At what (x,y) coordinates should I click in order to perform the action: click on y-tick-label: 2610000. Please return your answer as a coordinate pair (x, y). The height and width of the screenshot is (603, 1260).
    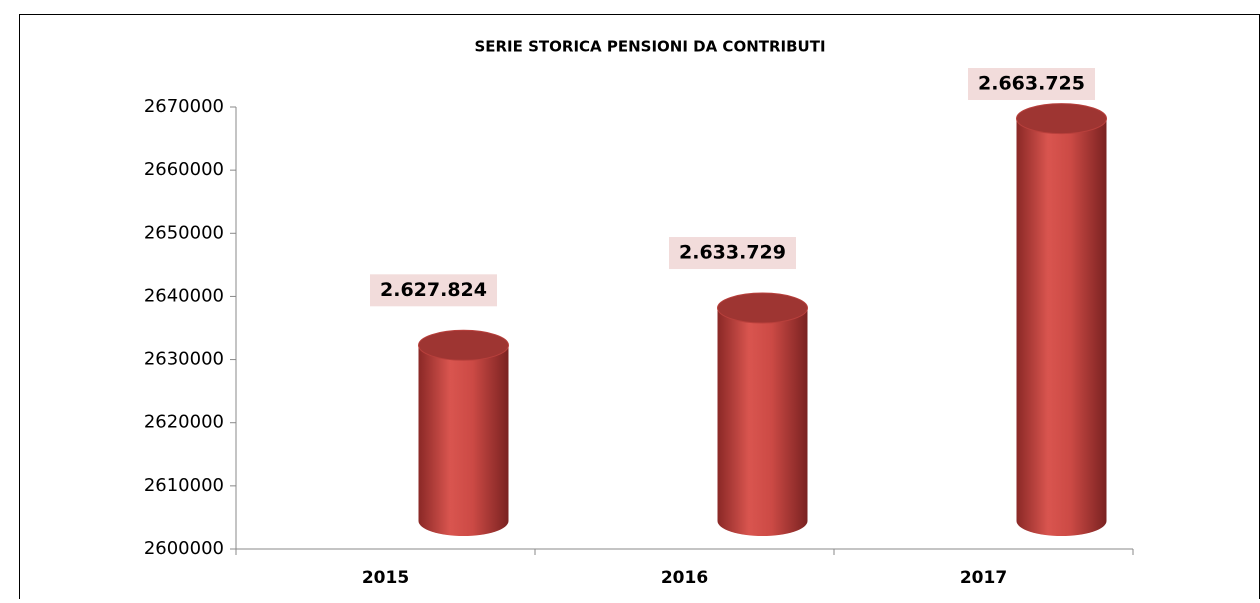
    Looking at the image, I should click on (184, 485).